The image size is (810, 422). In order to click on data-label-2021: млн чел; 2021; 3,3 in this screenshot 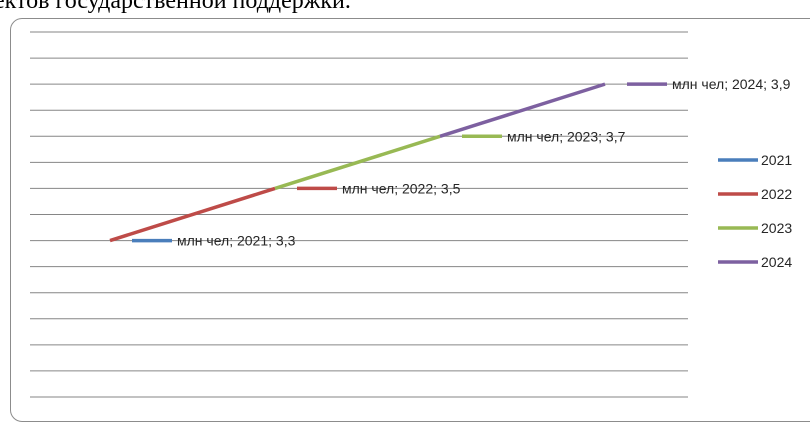, I will do `click(236, 241)`.